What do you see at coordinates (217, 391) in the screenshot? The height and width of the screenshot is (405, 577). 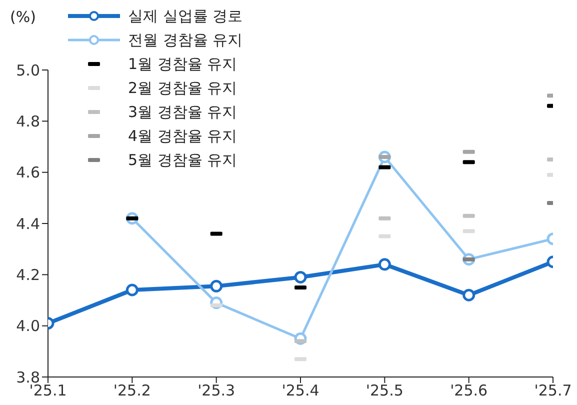 I see `x-tick-label: '25.3` at bounding box center [217, 391].